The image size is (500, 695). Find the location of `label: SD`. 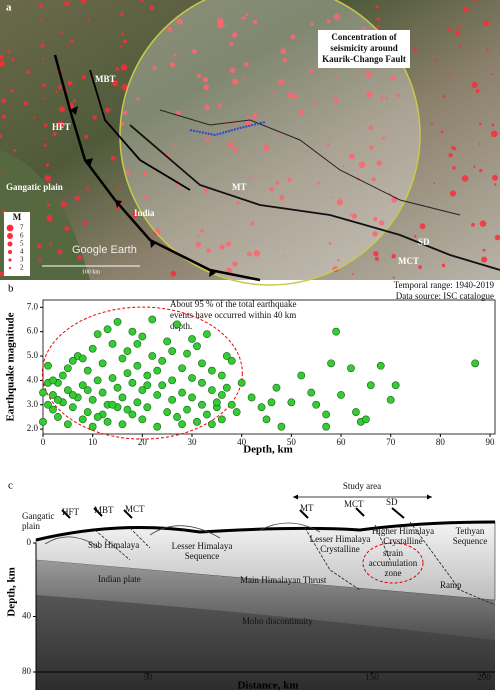

label: SD is located at coordinates (392, 502).